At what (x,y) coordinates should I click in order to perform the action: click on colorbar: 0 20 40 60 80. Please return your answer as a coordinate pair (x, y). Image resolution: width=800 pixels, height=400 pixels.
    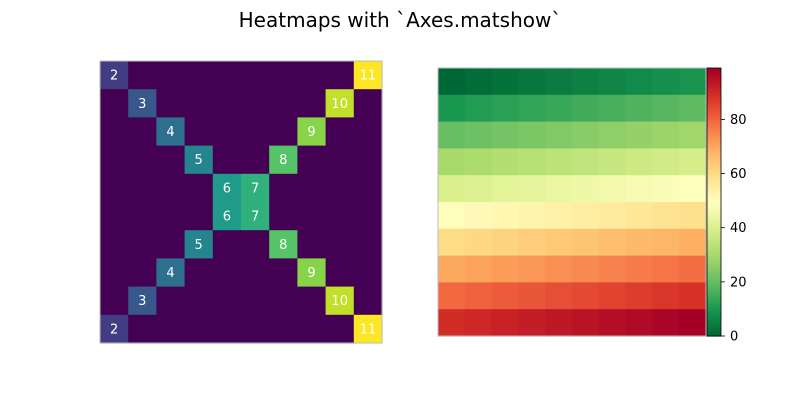
    Looking at the image, I should click on (726, 206).